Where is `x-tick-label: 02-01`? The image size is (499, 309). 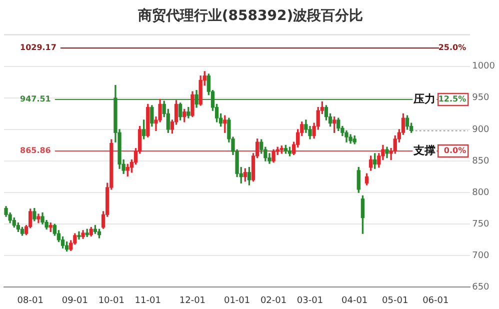 x-tick-label: 02-01 is located at coordinates (273, 301).